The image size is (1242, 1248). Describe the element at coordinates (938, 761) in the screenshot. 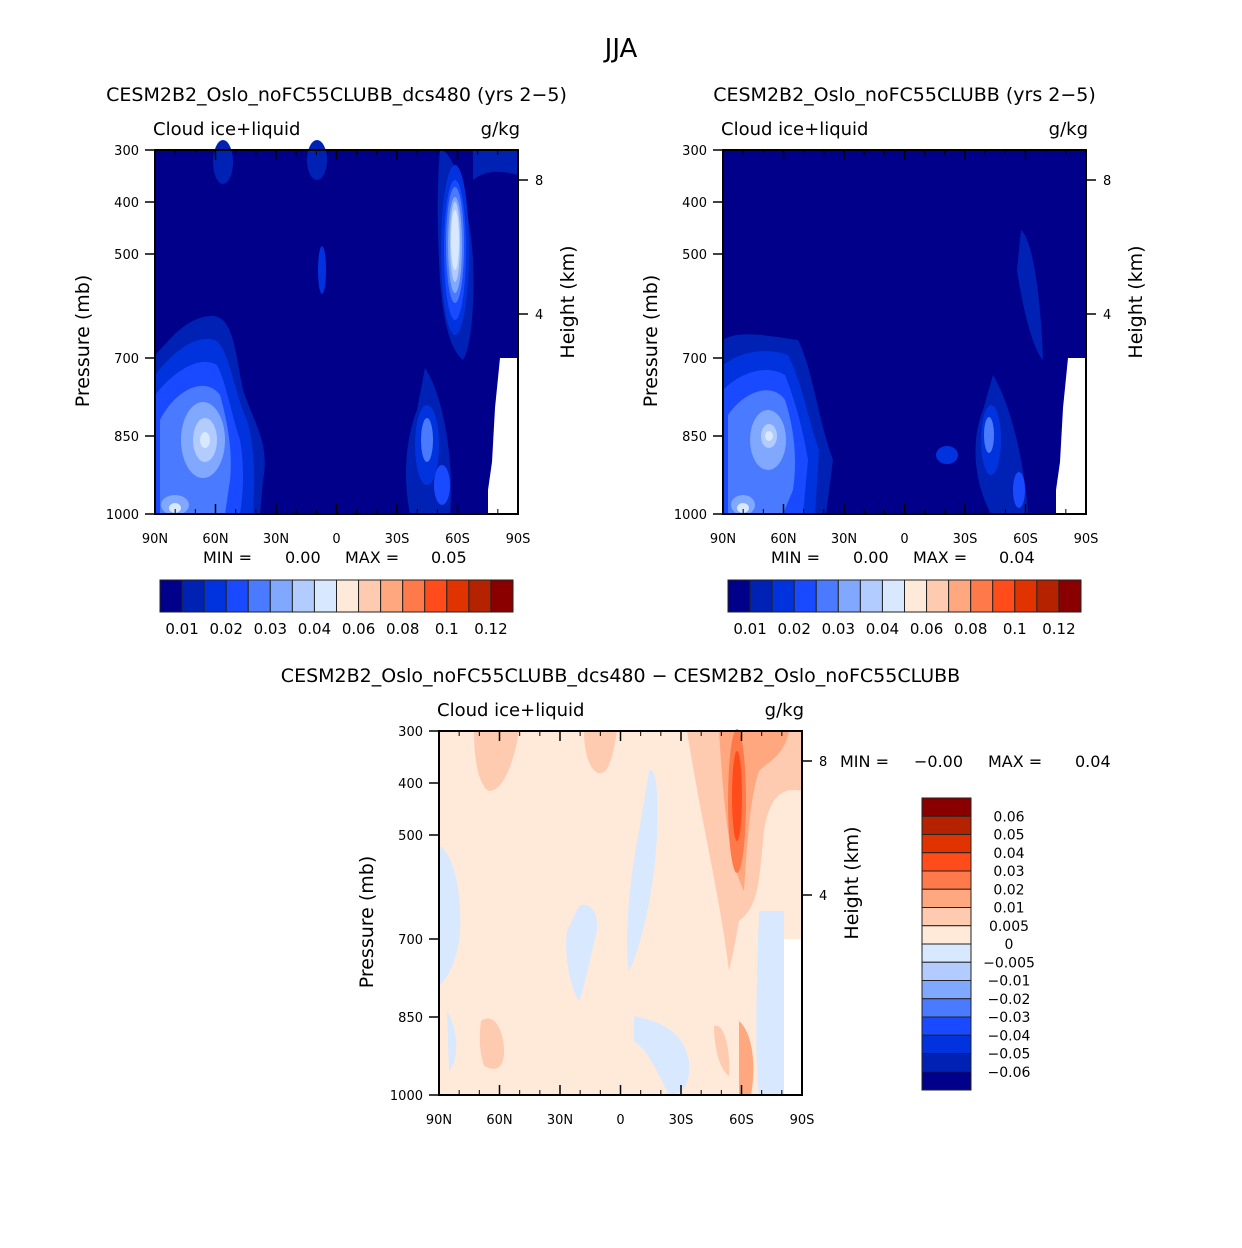

I see `min-value: −0.00` at that location.